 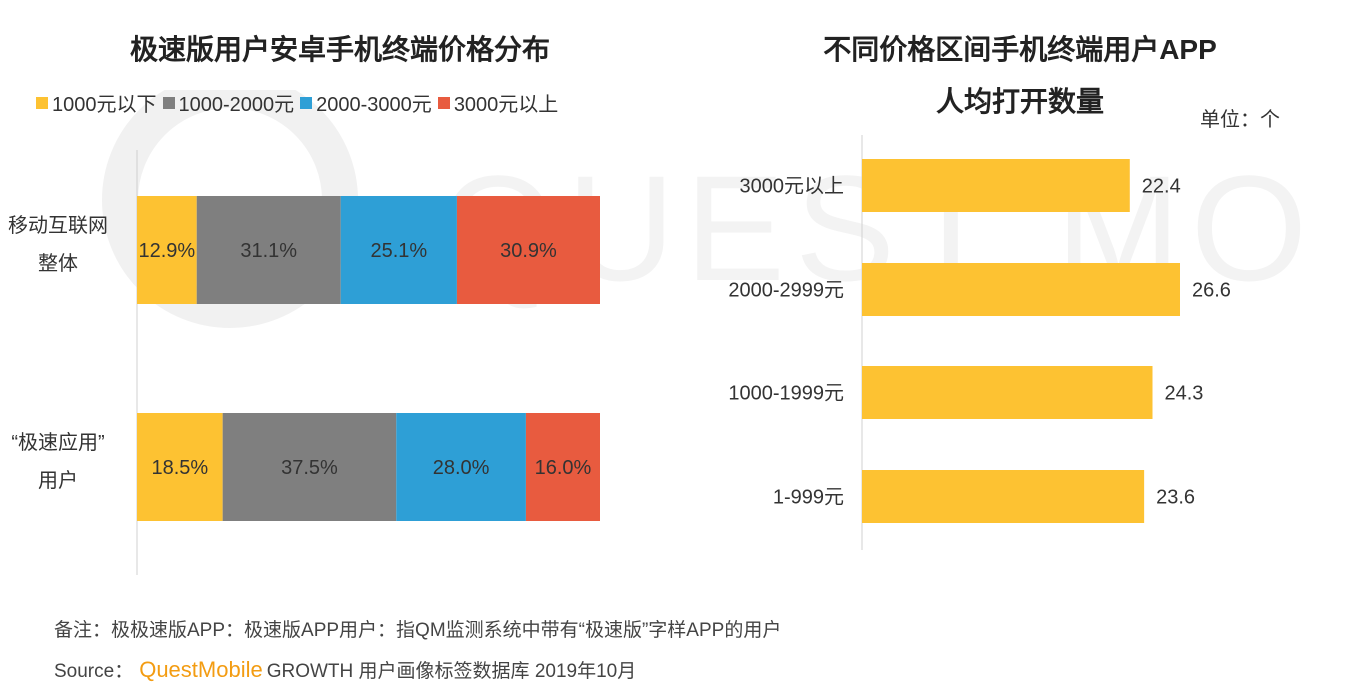 I want to click on left-chart-title: 极速版用户安卓手机终端价格分布, so click(x=339, y=49).